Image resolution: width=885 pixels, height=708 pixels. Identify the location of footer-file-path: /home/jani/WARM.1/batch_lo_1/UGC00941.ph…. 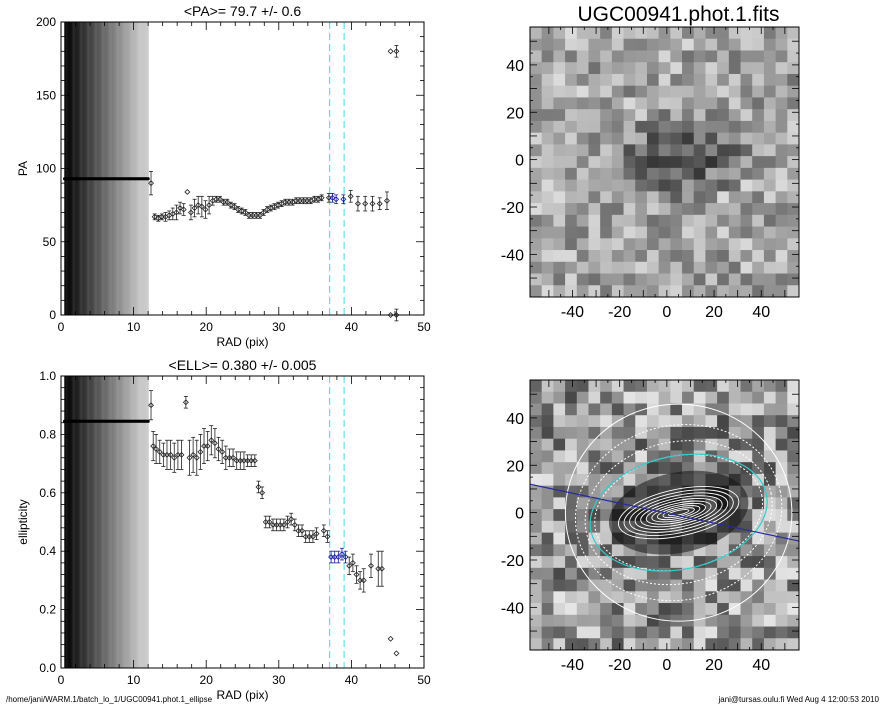
(109, 699).